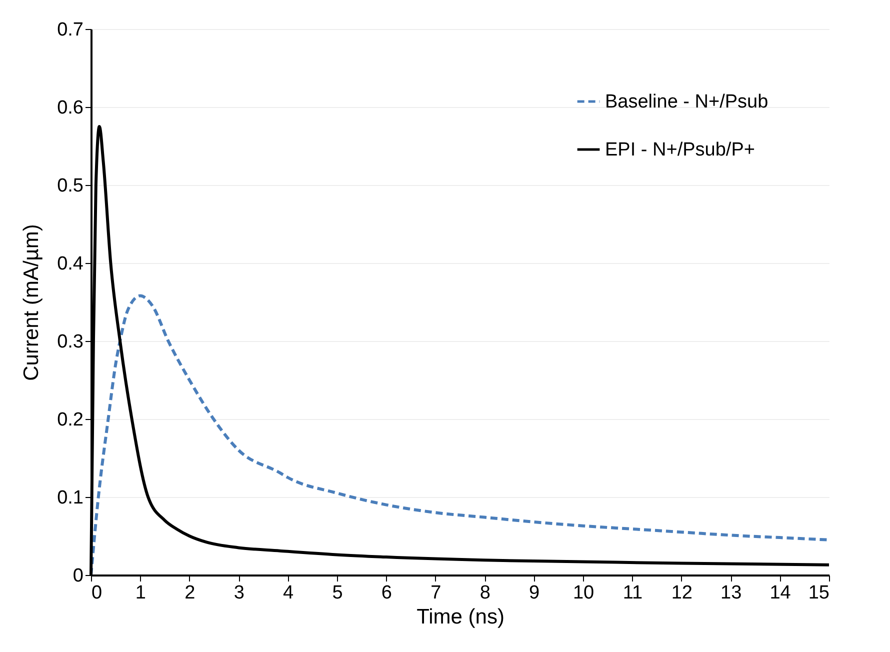  Describe the element at coordinates (681, 593) in the screenshot. I see `x-tick-label: 12` at that location.